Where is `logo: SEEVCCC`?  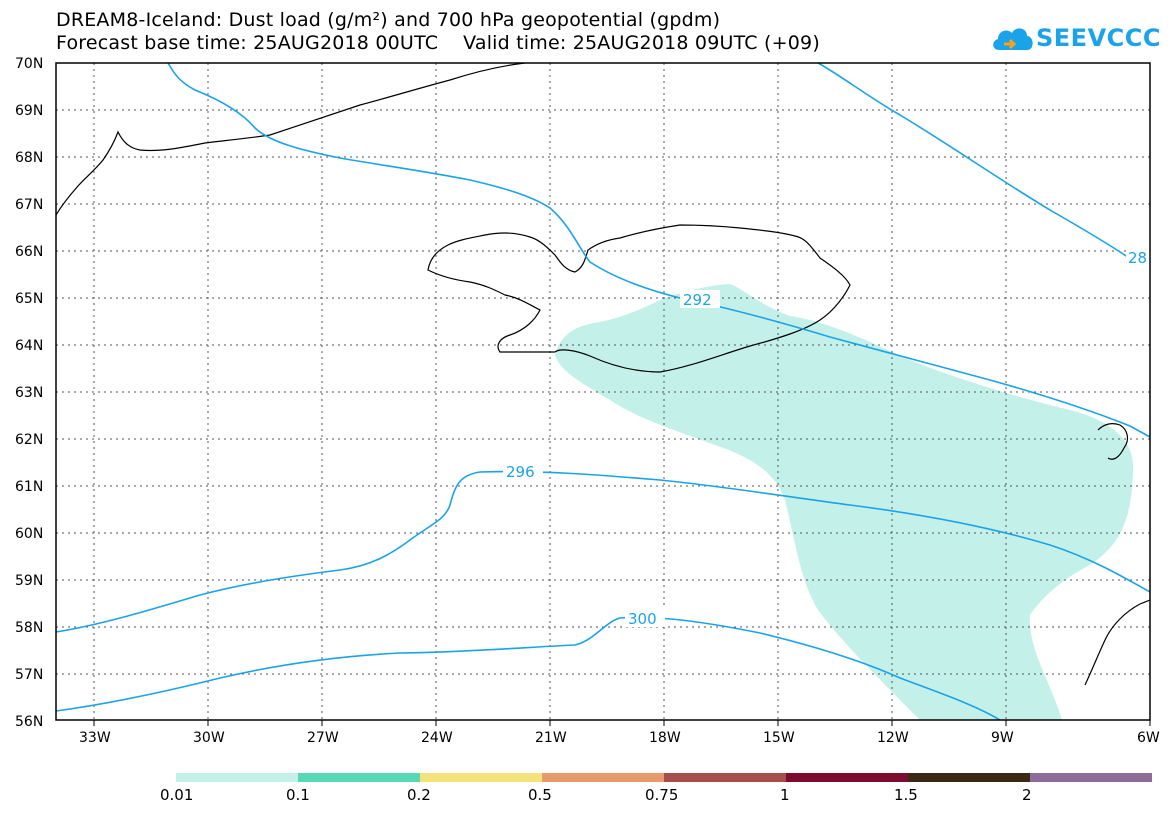 logo: SEEVCCC is located at coordinates (1080, 40).